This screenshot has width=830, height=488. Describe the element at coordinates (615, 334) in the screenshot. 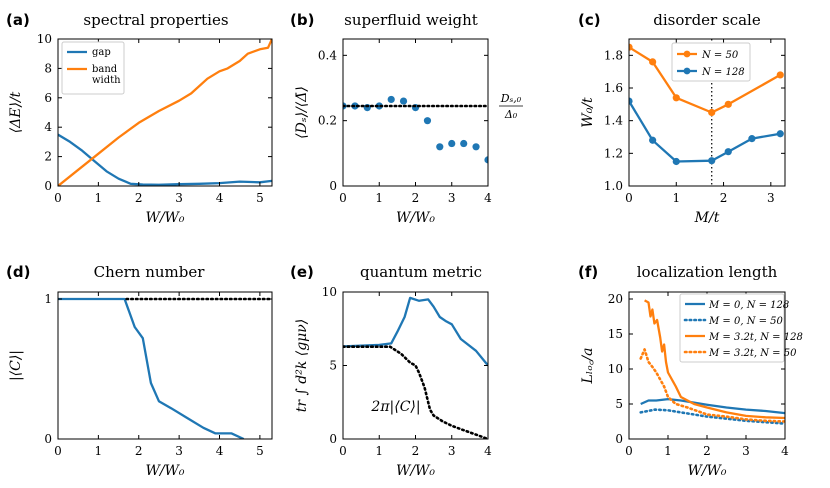

I see `y-tick-label: 15` at that location.